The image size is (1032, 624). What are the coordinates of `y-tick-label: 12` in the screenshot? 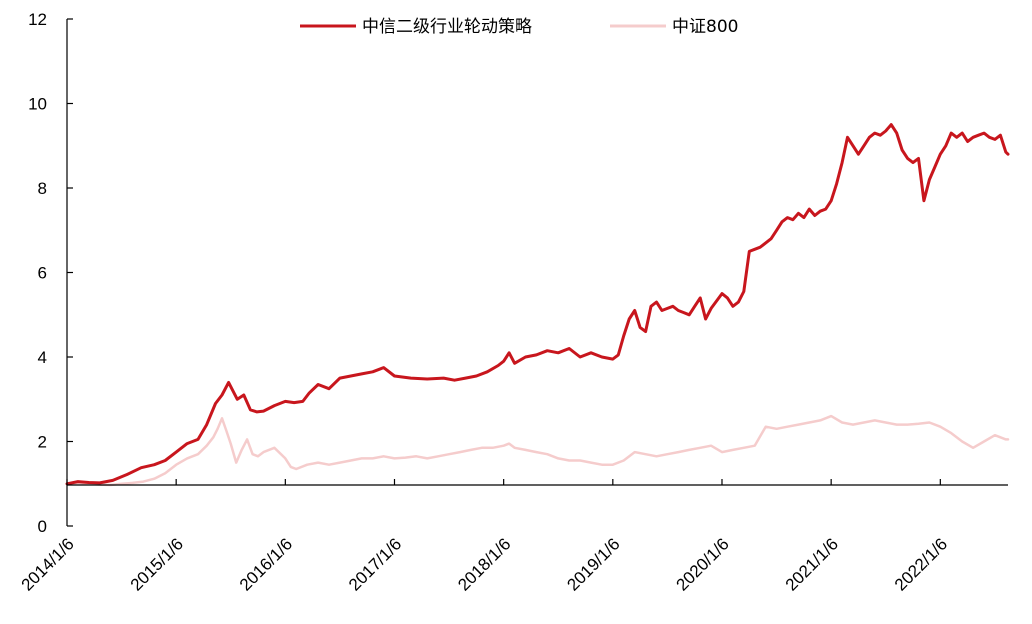 It's located at (37, 19).